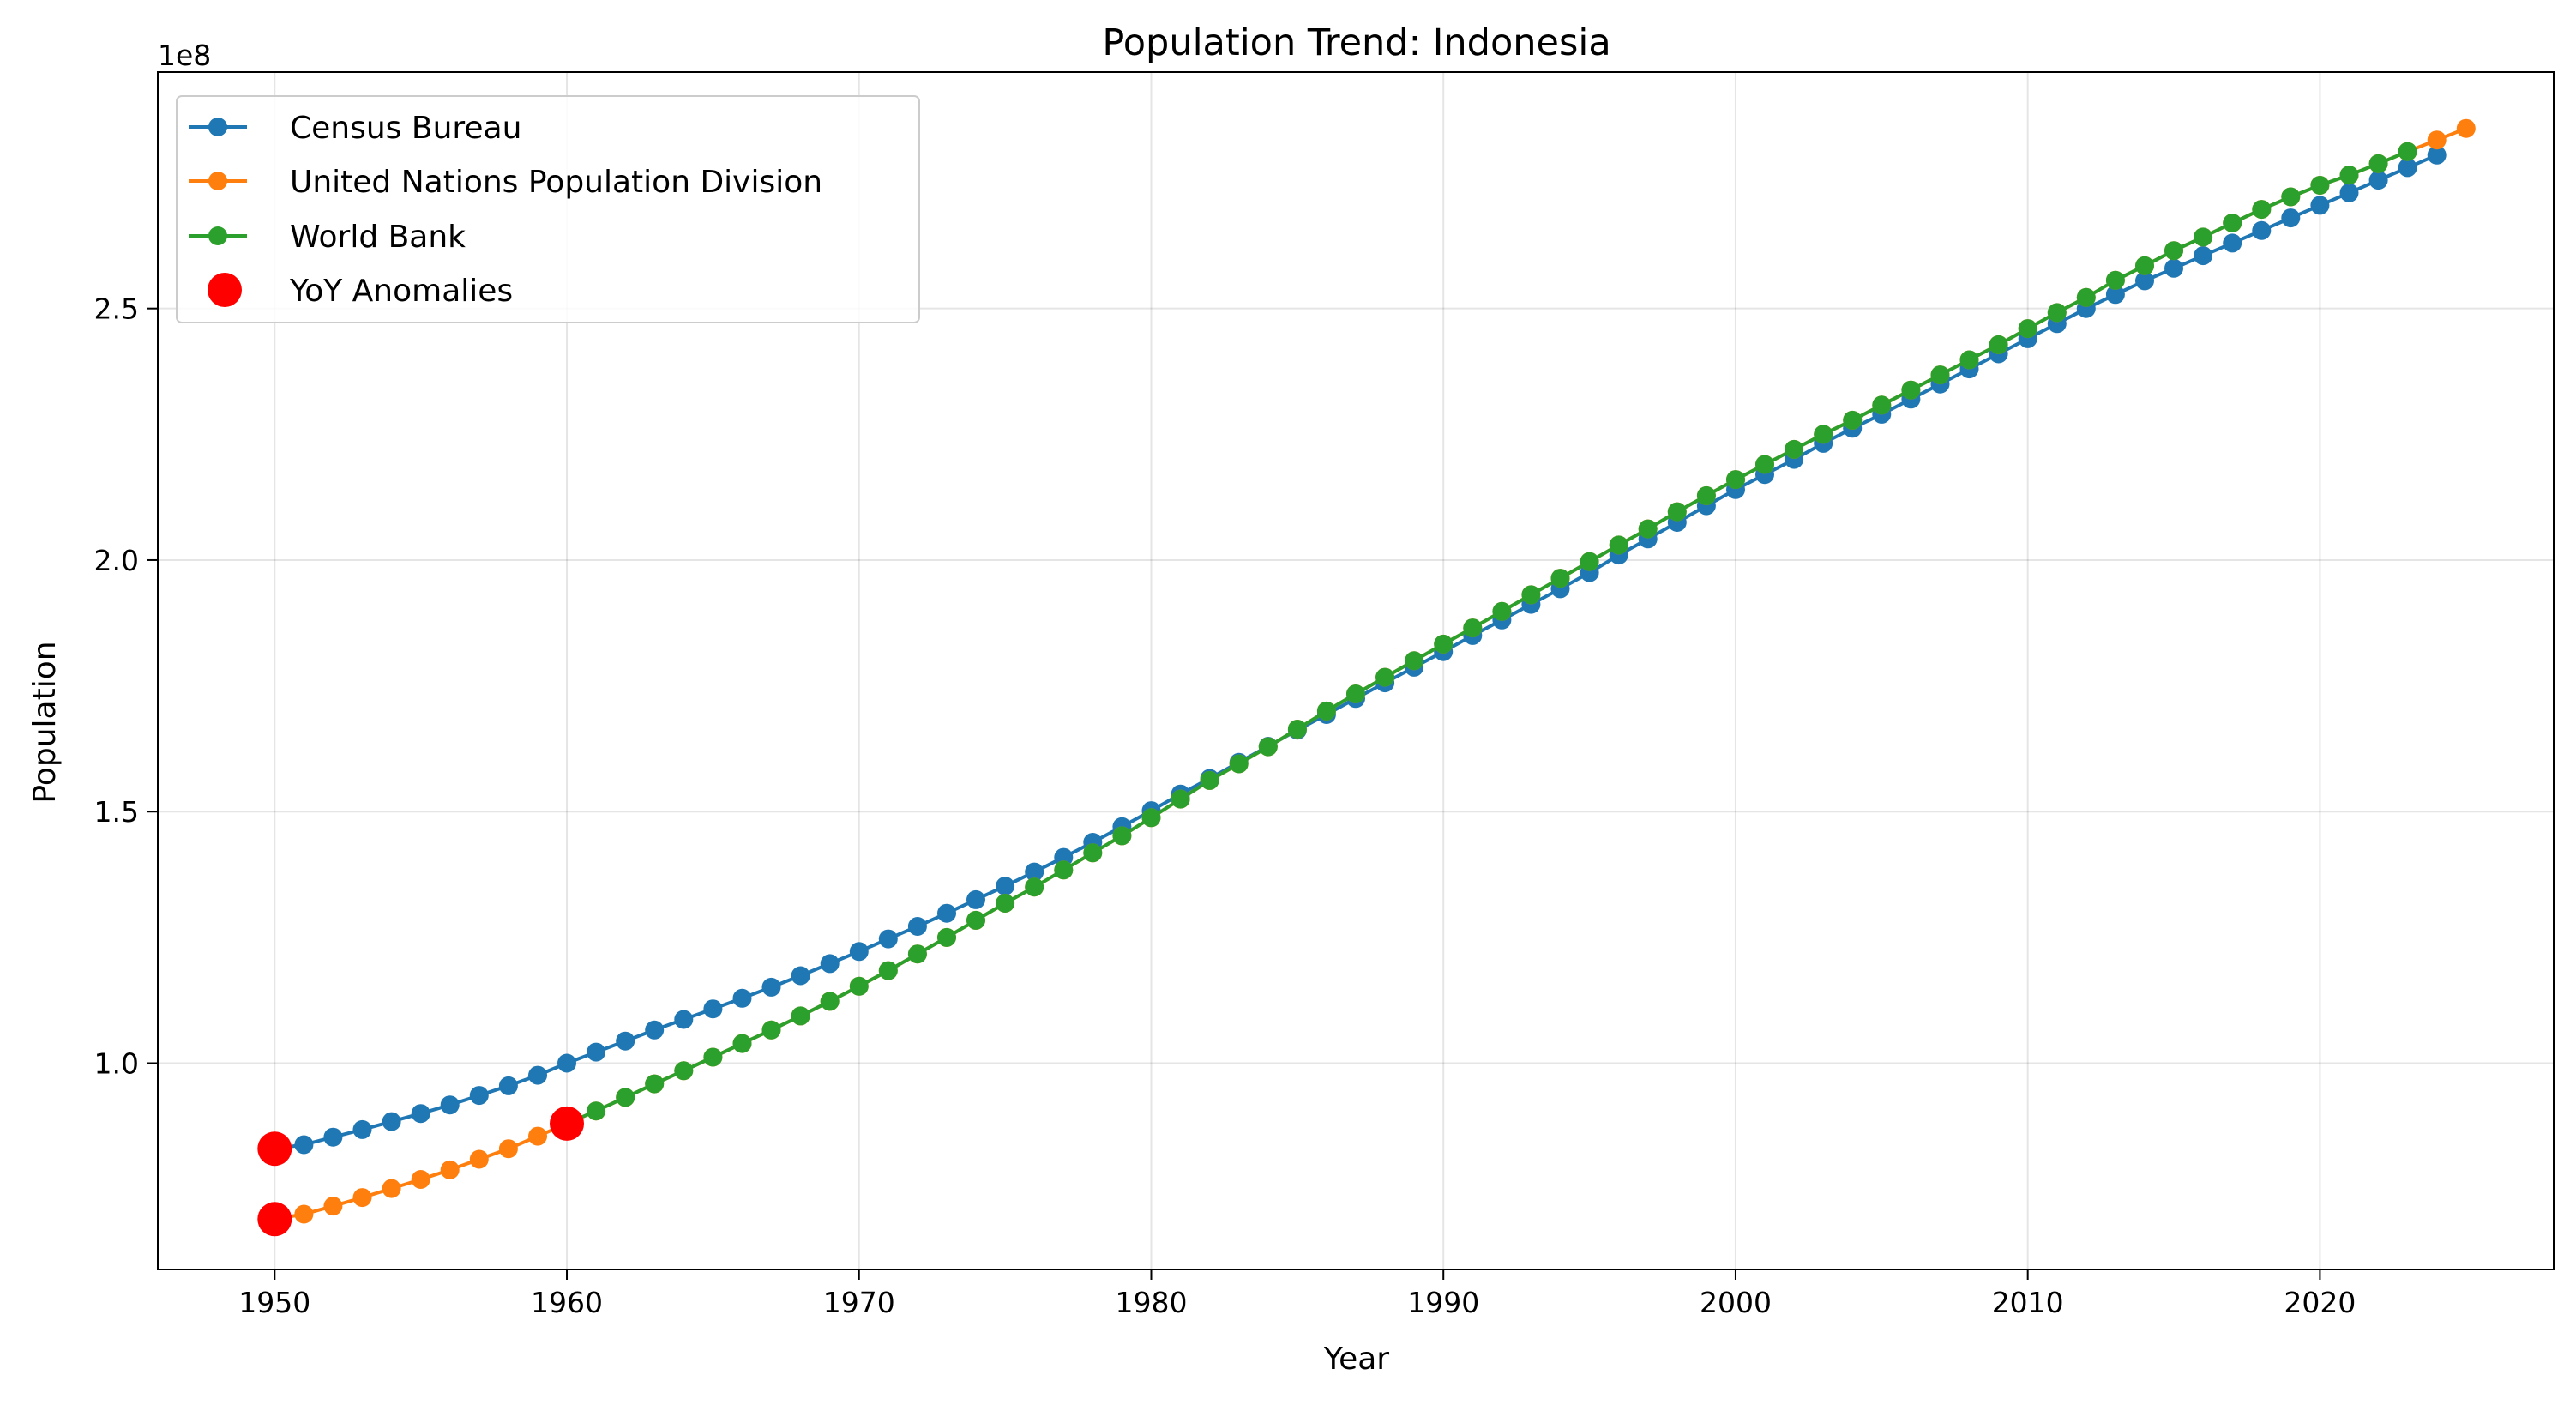 This screenshot has width=2576, height=1405. I want to click on x-tick-label: 1960, so click(567, 1302).